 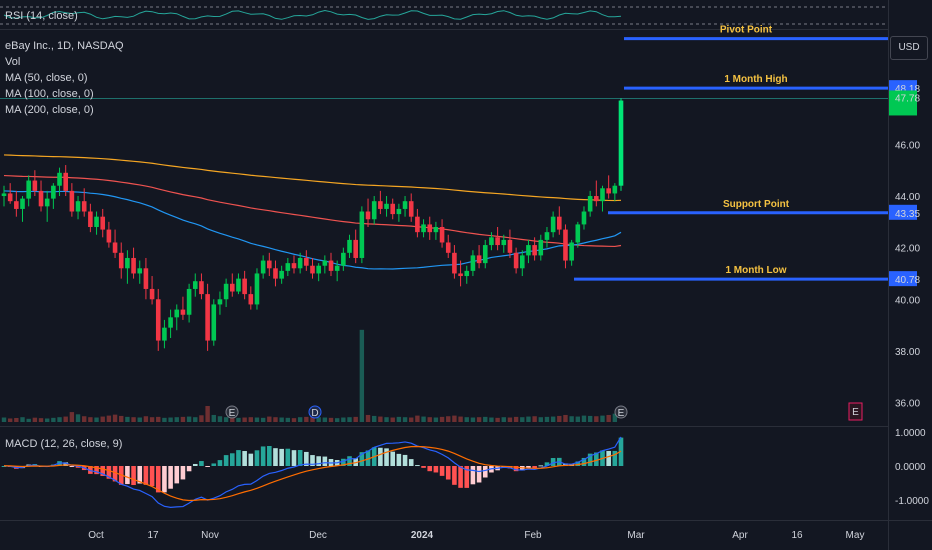 What do you see at coordinates (422, 535) in the screenshot?
I see `time-tick-label: 2024` at bounding box center [422, 535].